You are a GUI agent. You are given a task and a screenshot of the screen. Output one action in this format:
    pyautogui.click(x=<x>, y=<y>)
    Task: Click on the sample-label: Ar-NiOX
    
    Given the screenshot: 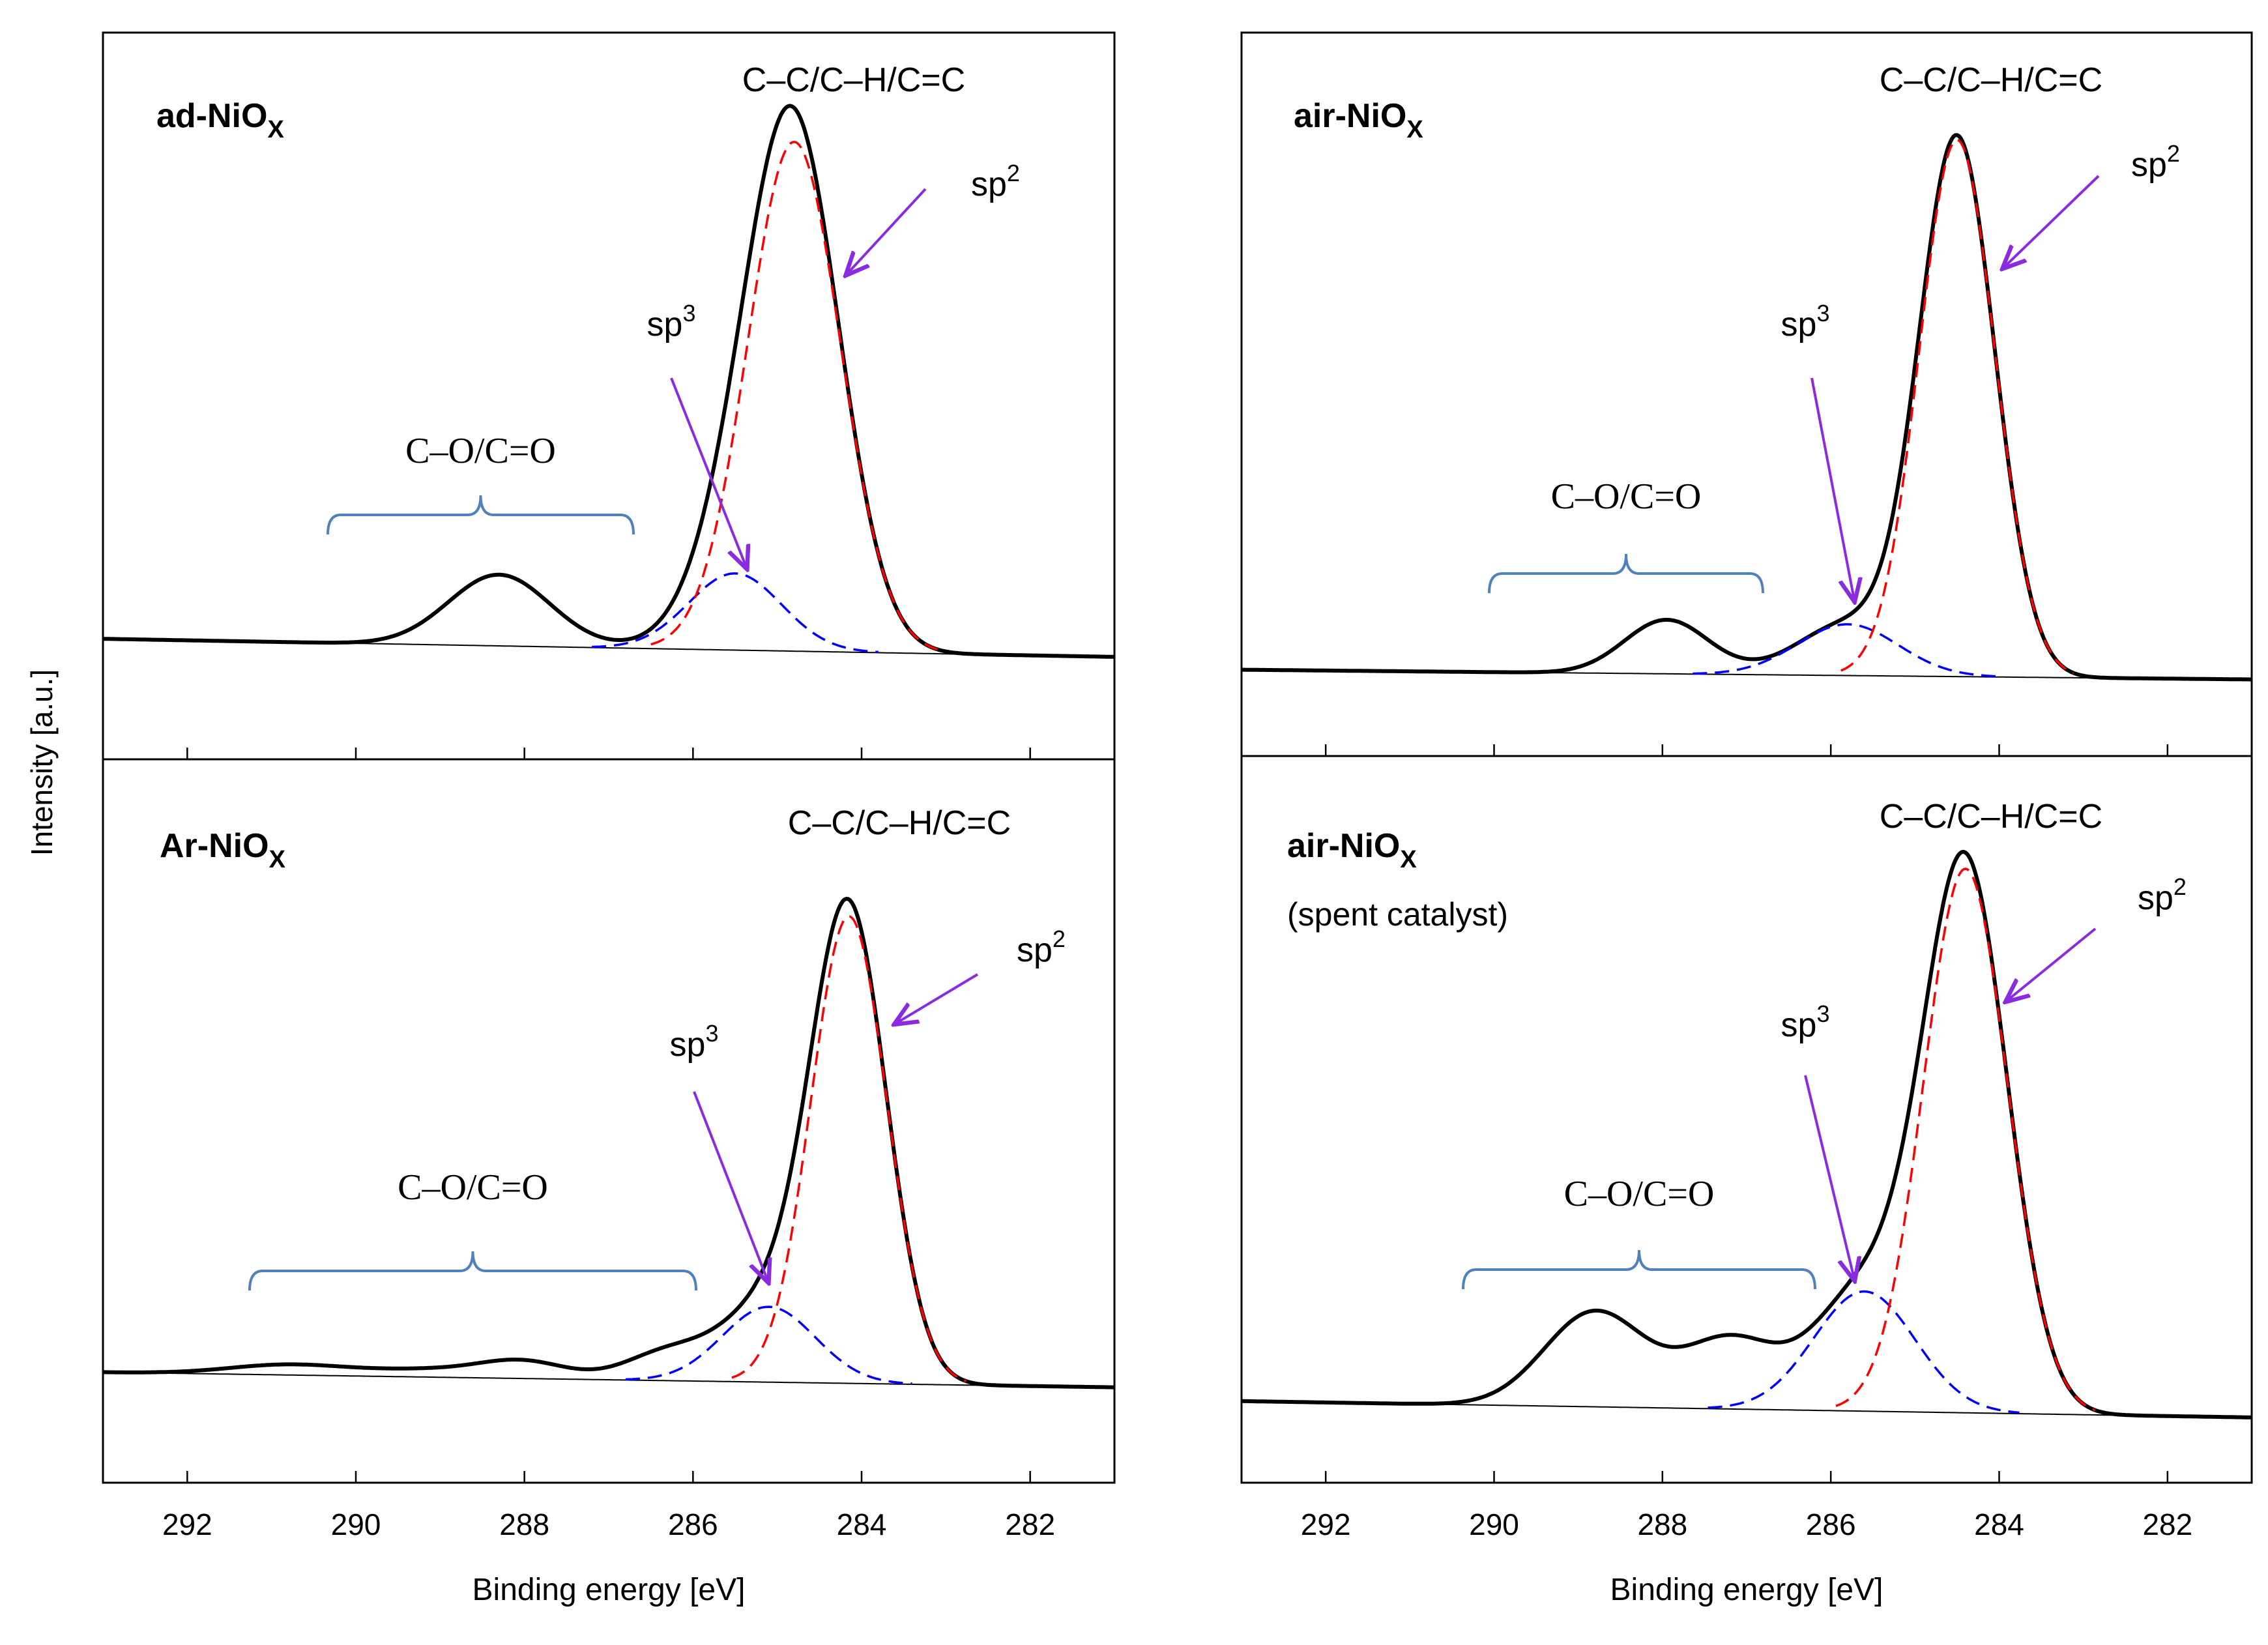 What is the action you would take?
    pyautogui.click(x=223, y=850)
    